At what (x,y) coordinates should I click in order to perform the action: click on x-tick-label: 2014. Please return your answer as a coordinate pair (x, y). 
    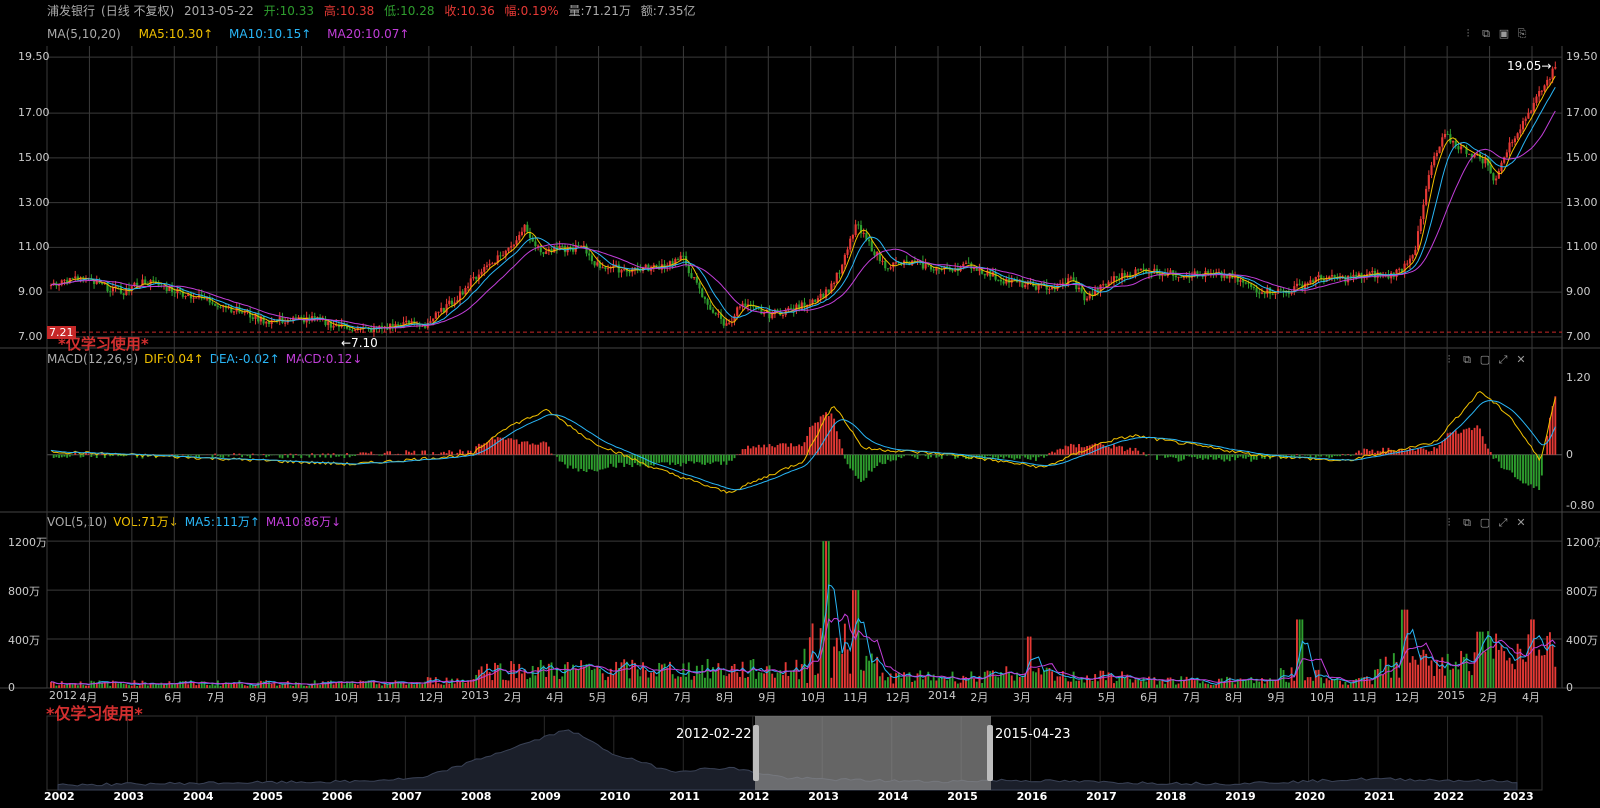
    Looking at the image, I should click on (942, 695).